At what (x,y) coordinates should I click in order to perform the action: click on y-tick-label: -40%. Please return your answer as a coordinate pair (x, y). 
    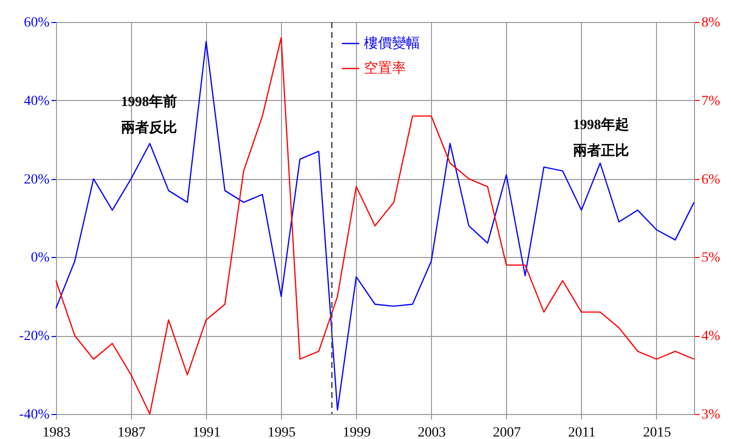
    Looking at the image, I should click on (34, 415).